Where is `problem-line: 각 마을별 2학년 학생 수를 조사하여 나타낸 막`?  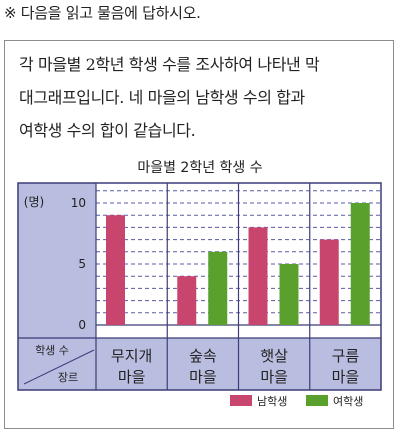
problem-line: 각 마을별 2학년 학생 수를 조사하여 나타낸 막 is located at coordinates (169, 64).